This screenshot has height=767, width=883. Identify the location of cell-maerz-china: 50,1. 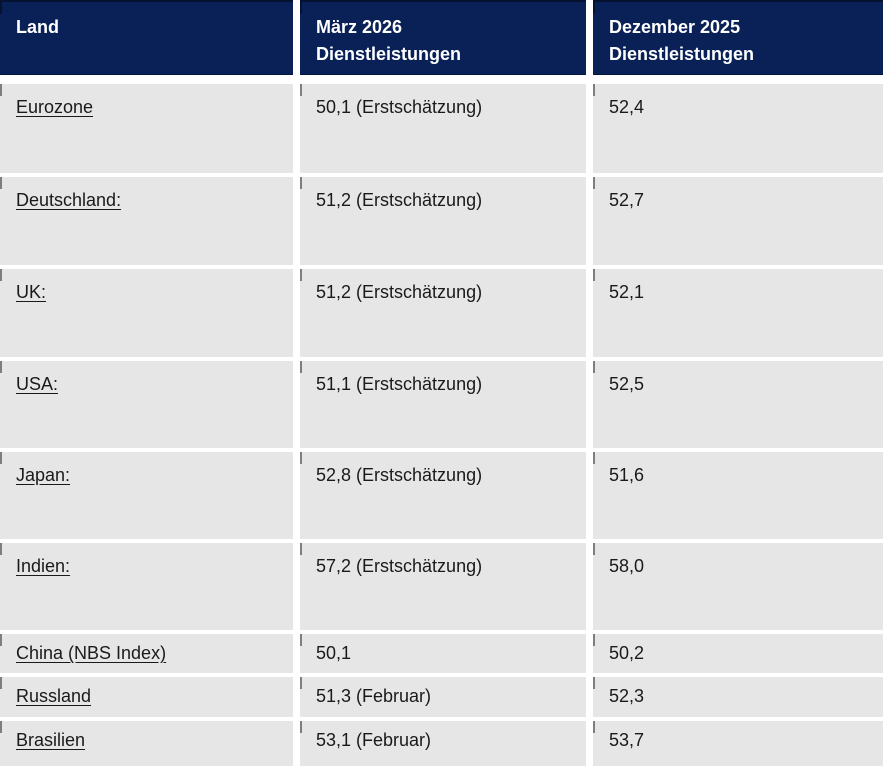
(443, 653).